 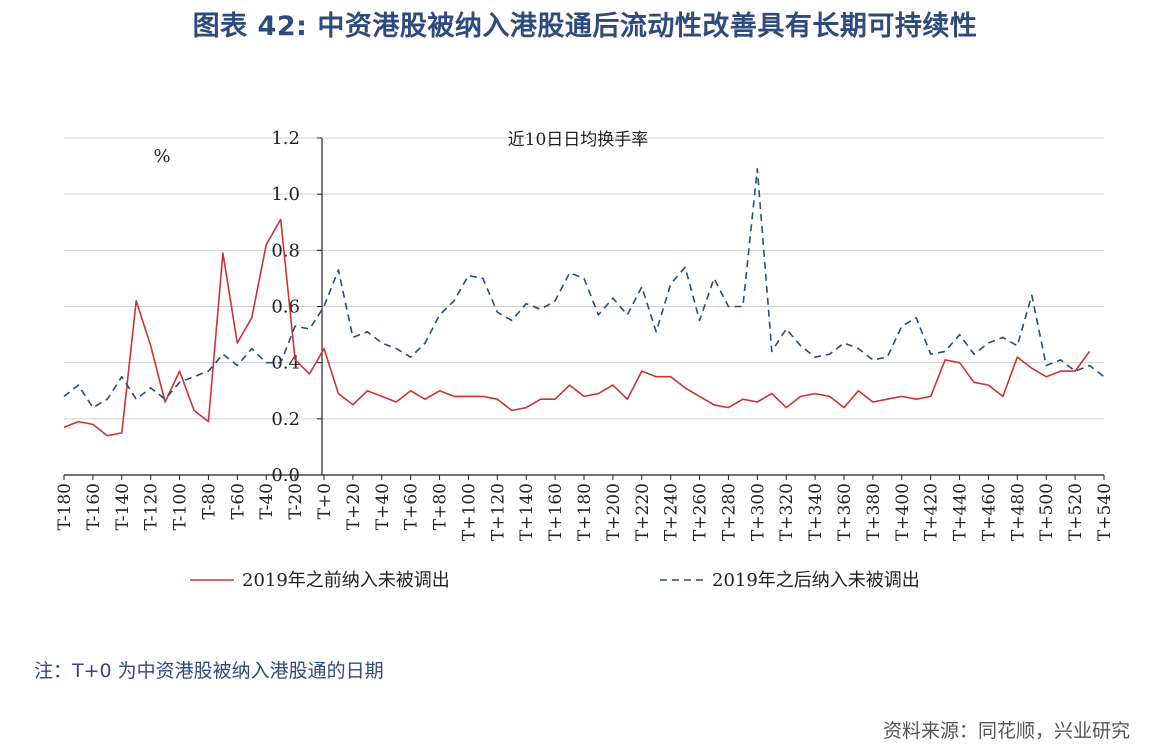 What do you see at coordinates (94, 506) in the screenshot?
I see `x-tick-label: T-160` at bounding box center [94, 506].